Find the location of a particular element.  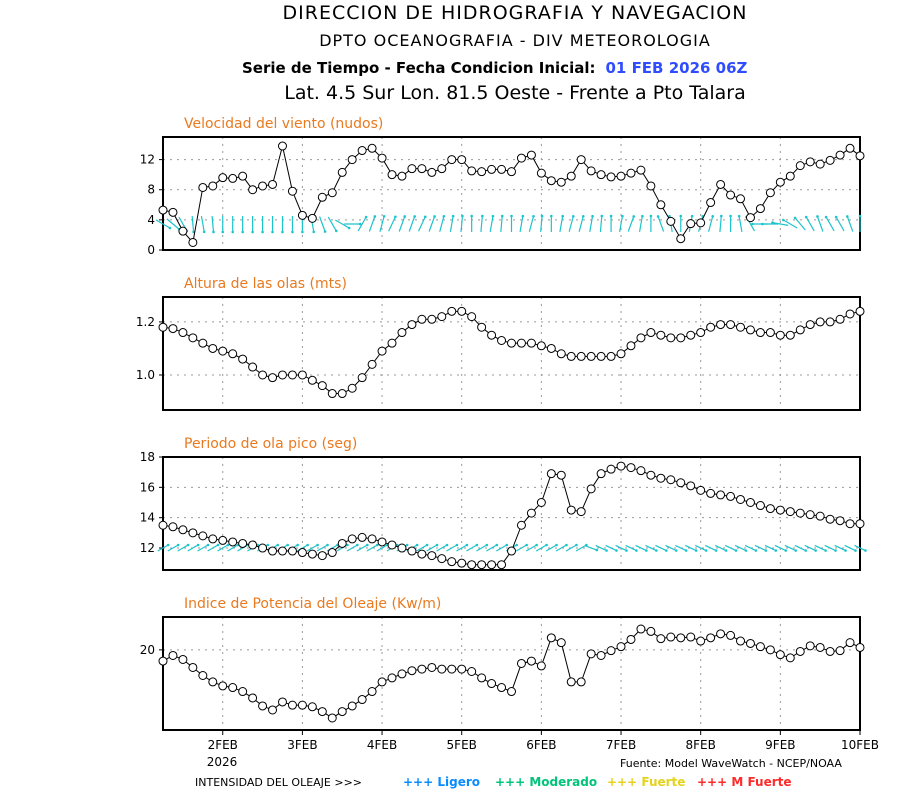

panel-title: Indice de Potencia del Oleaje (Kw/m) is located at coordinates (312, 604).